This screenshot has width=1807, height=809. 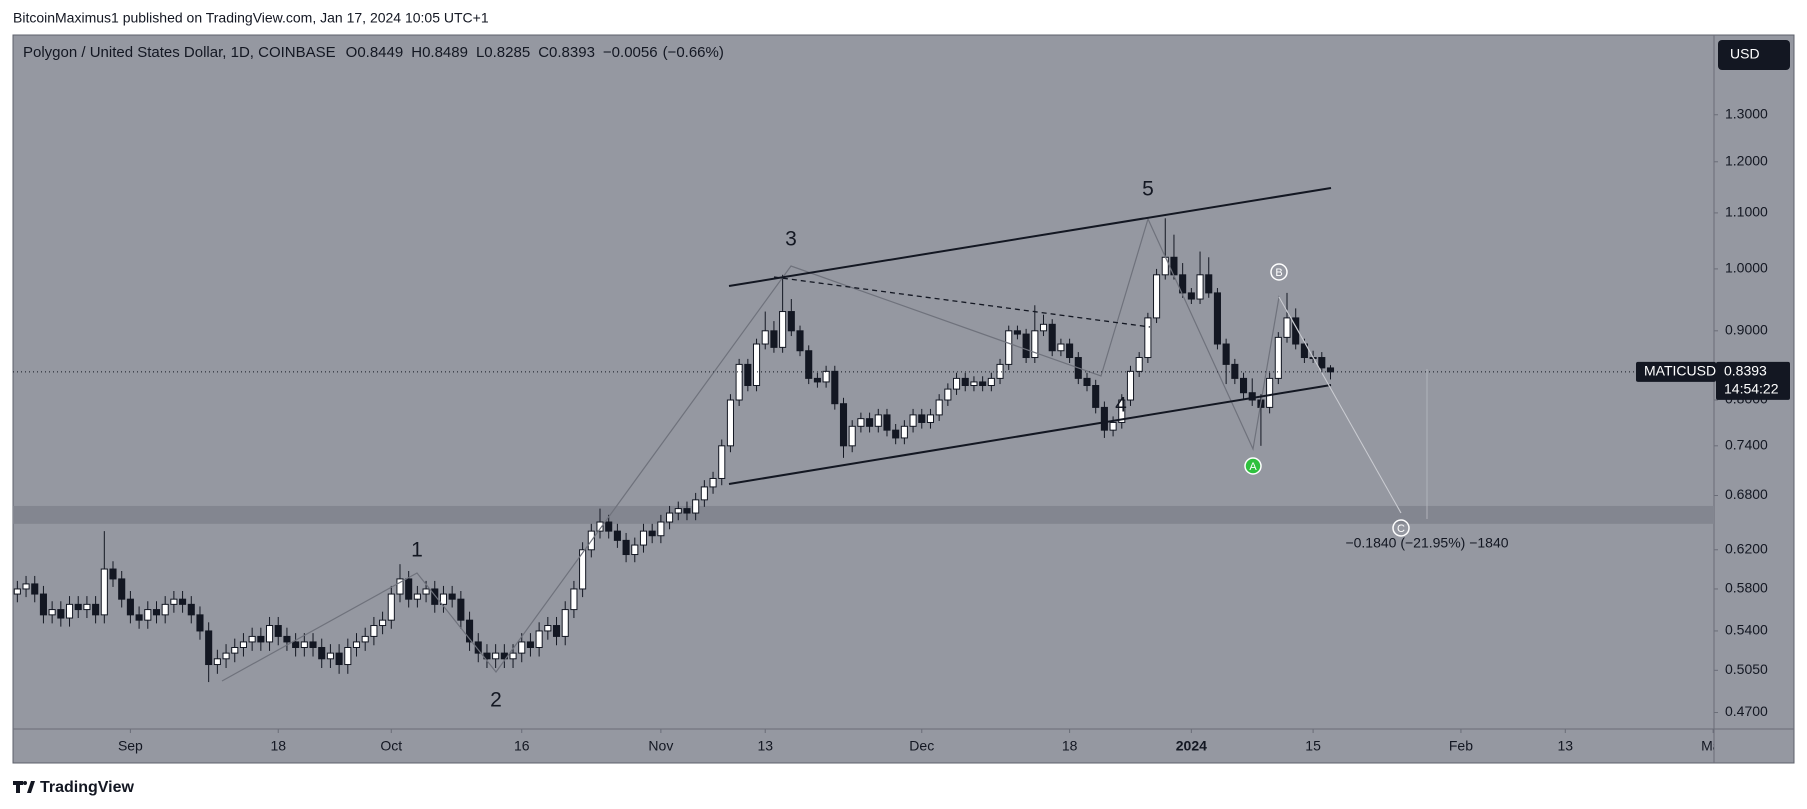 I want to click on wave-label: 2, so click(x=496, y=700).